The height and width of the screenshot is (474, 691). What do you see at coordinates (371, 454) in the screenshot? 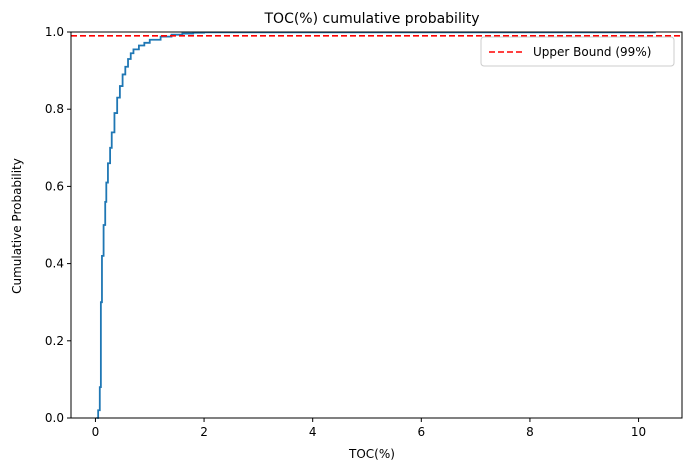
I see `x-axis-label: TOC(%)` at bounding box center [371, 454].